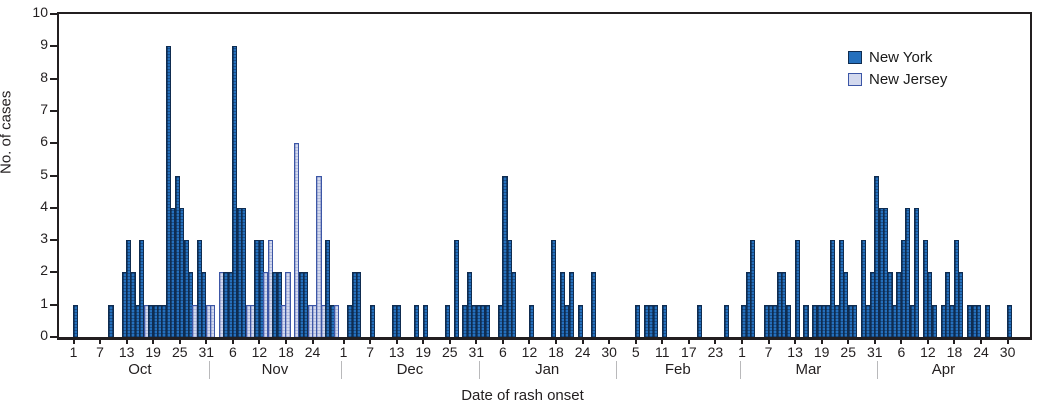 This screenshot has width=1045, height=407. What do you see at coordinates (44, 76) in the screenshot?
I see `y-tick-label: 8` at bounding box center [44, 76].